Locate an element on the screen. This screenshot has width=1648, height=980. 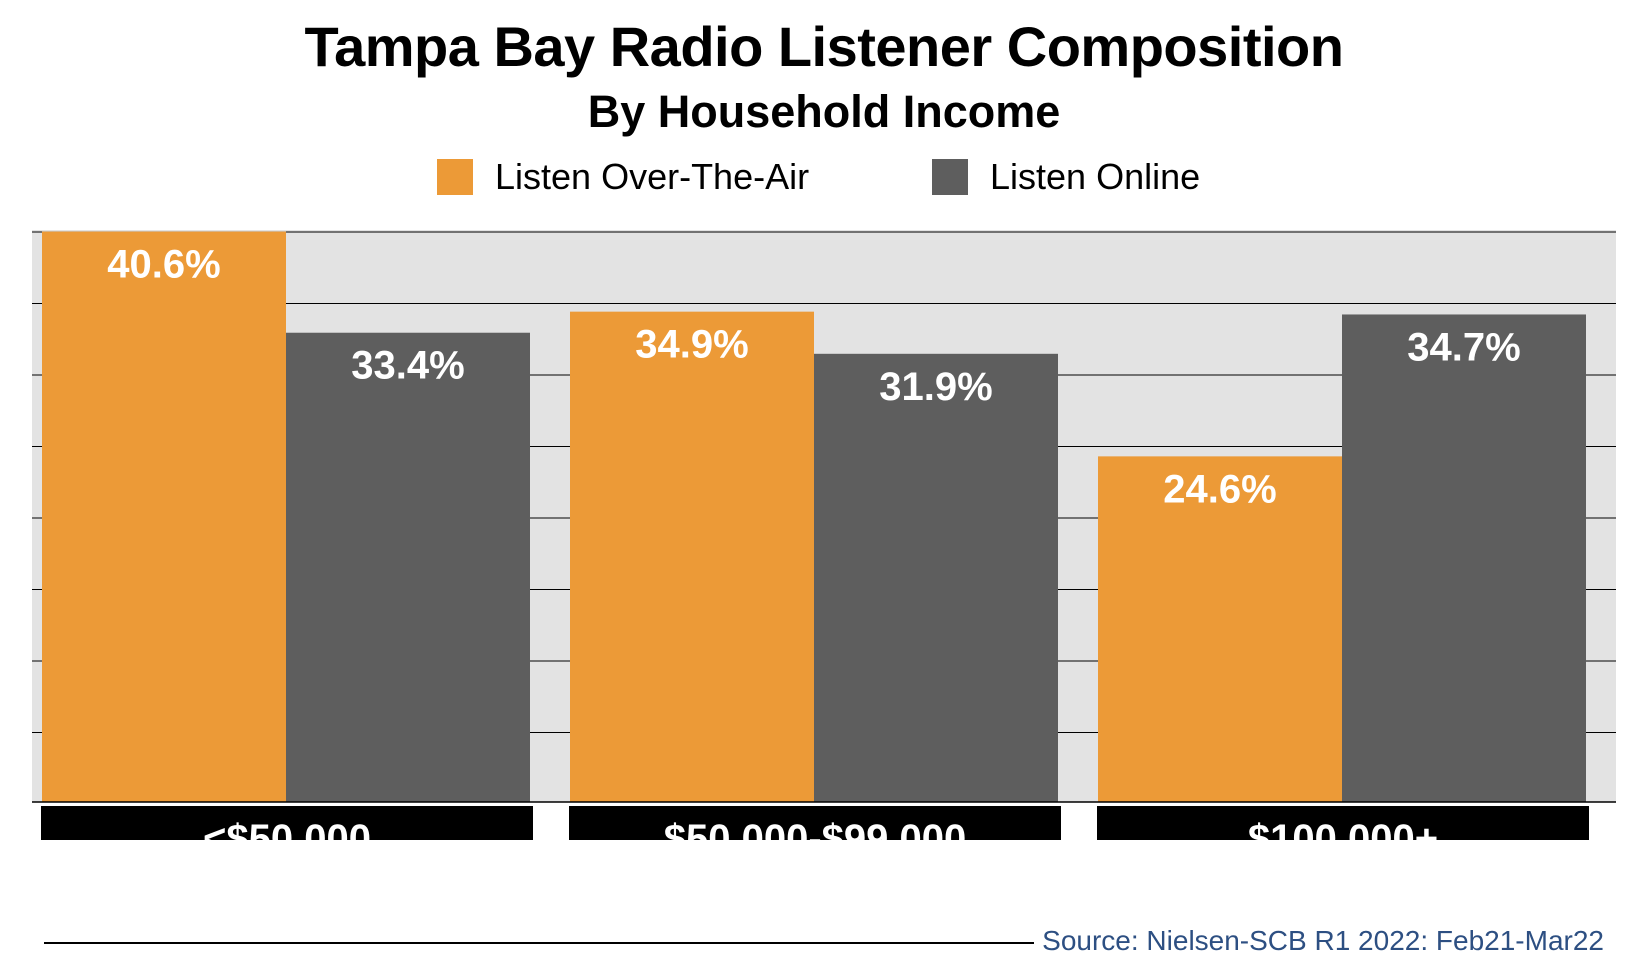
chart-subtitle: By Household Income is located at coordinates (824, 111).